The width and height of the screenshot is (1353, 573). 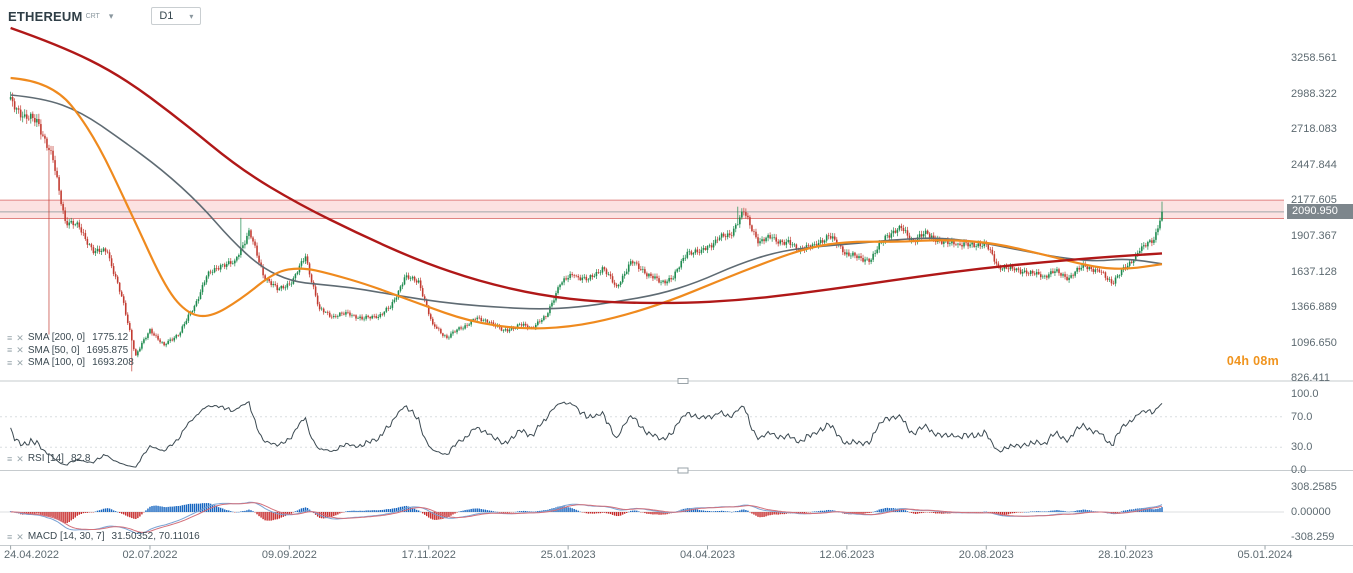 I want to click on indicator-label: SMA [50, 0], so click(x=53, y=350).